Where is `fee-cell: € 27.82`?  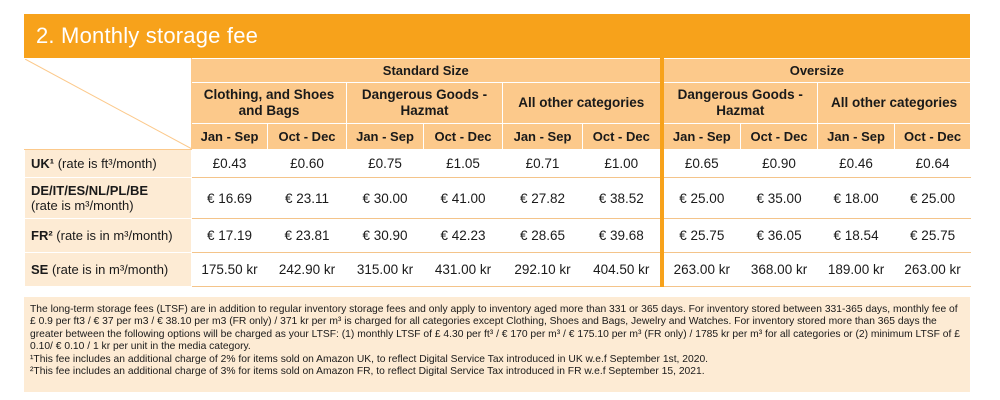 fee-cell: € 27.82 is located at coordinates (542, 198).